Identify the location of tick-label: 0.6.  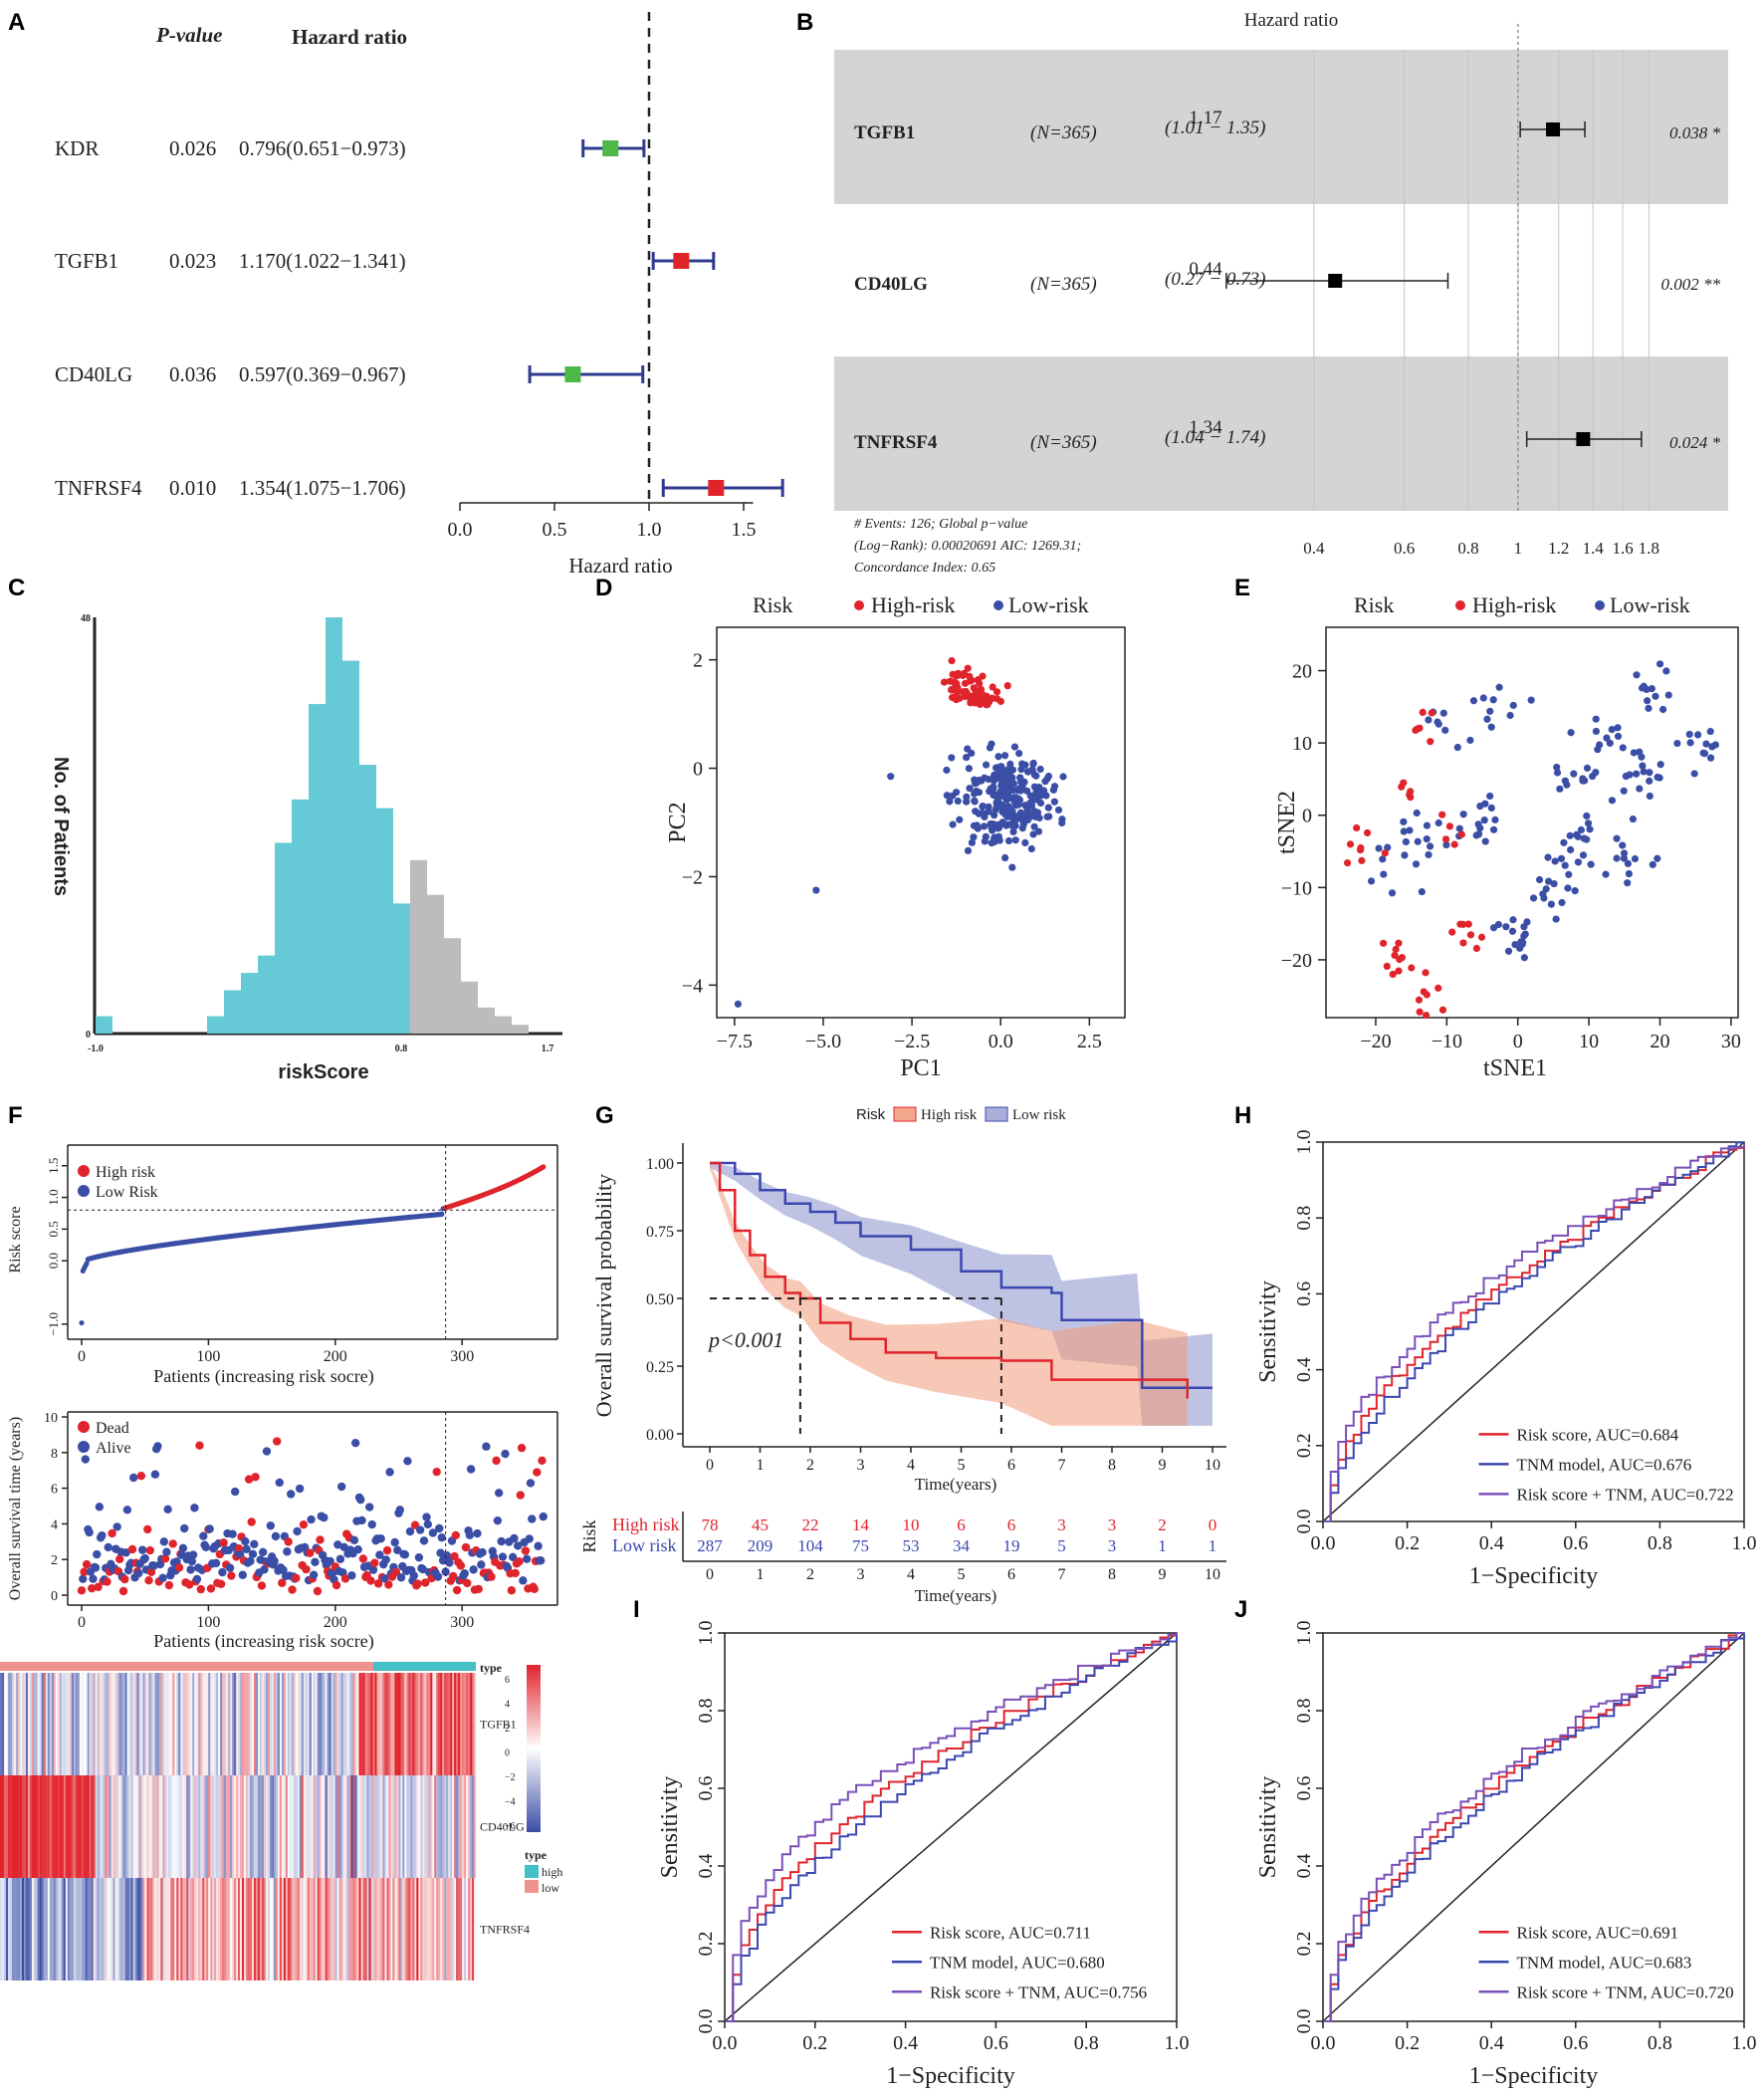
(1304, 1789).